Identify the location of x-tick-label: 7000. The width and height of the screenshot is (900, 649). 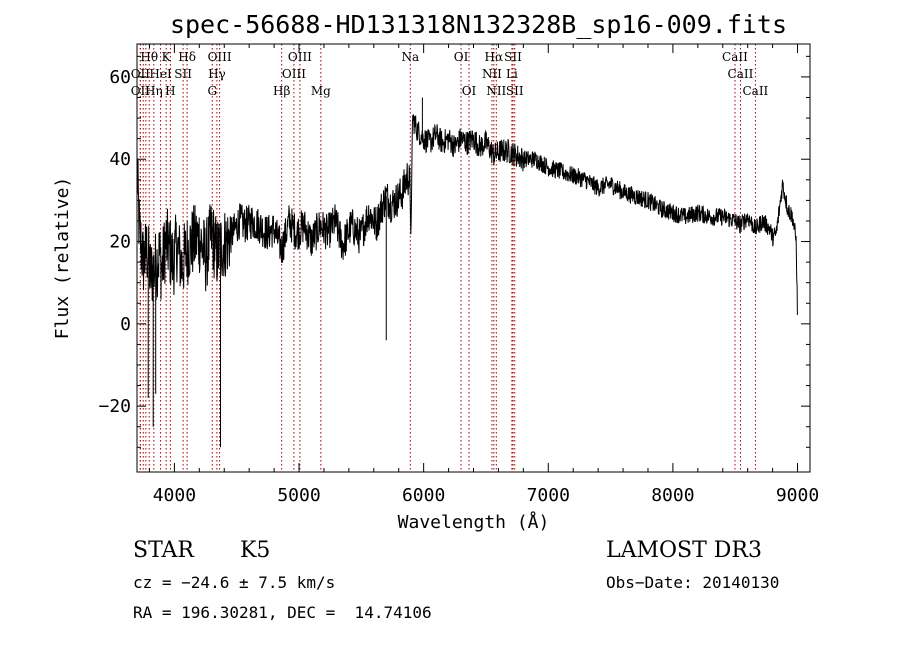
(548, 495).